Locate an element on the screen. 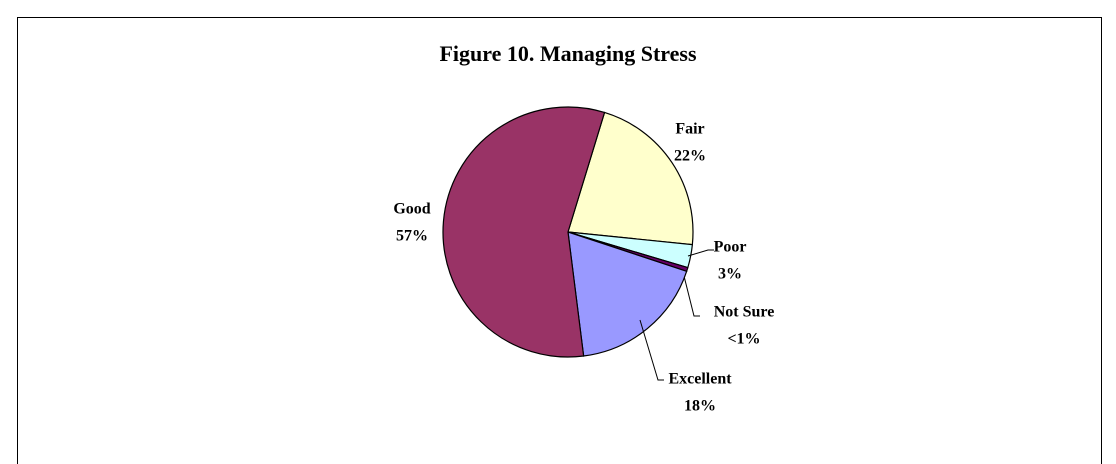 This screenshot has height=464, width=1116. slice-value-label: 22% is located at coordinates (690, 156).